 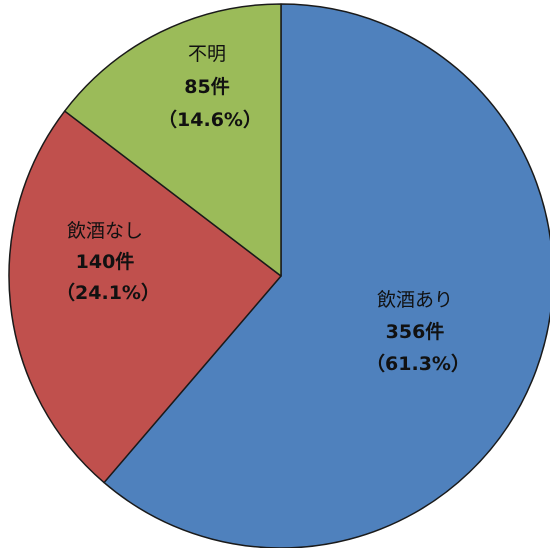 I want to click on slice-percent-0: （61.3%）, so click(x=418, y=363).